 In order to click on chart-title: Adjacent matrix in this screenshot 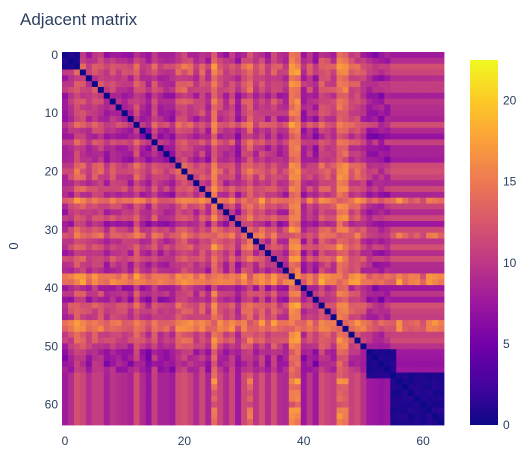, I will do `click(79, 19)`.